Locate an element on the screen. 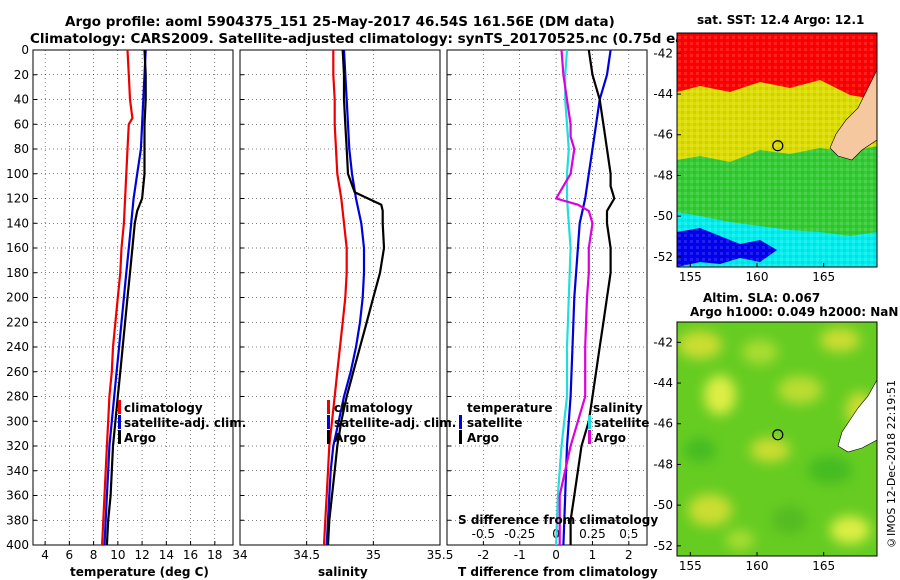 The width and height of the screenshot is (900, 580). s-difference-xlabel: S difference from climatology is located at coordinates (558, 520).